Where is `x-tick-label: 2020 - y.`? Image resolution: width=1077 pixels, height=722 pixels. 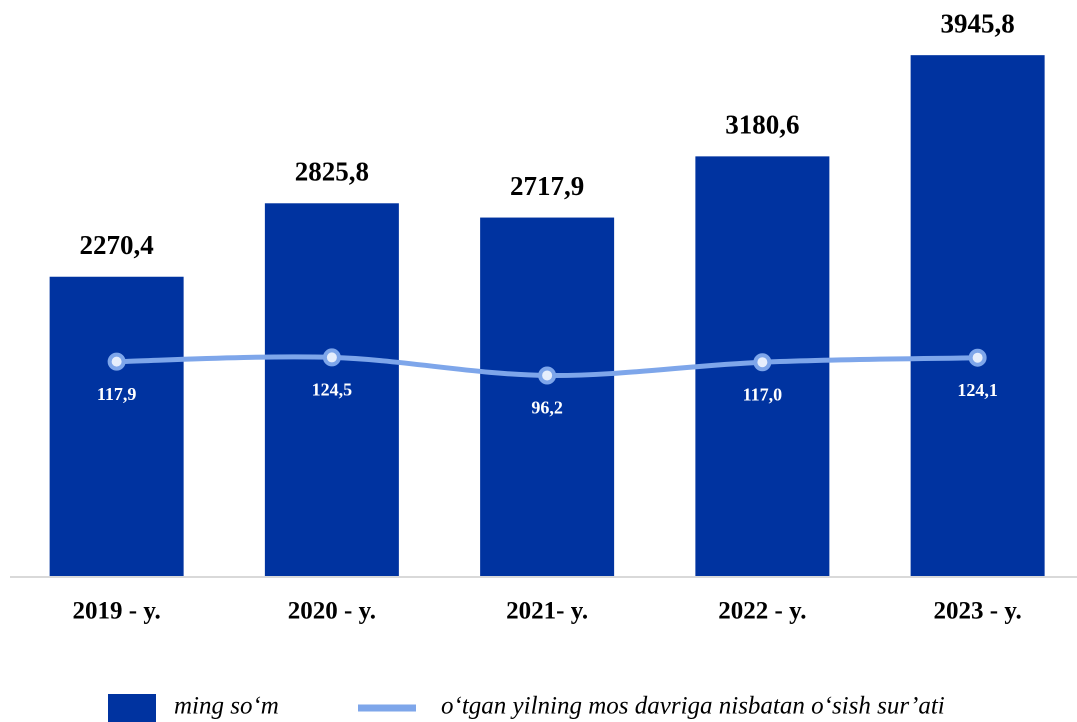
x-tick-label: 2020 - y. is located at coordinates (332, 611).